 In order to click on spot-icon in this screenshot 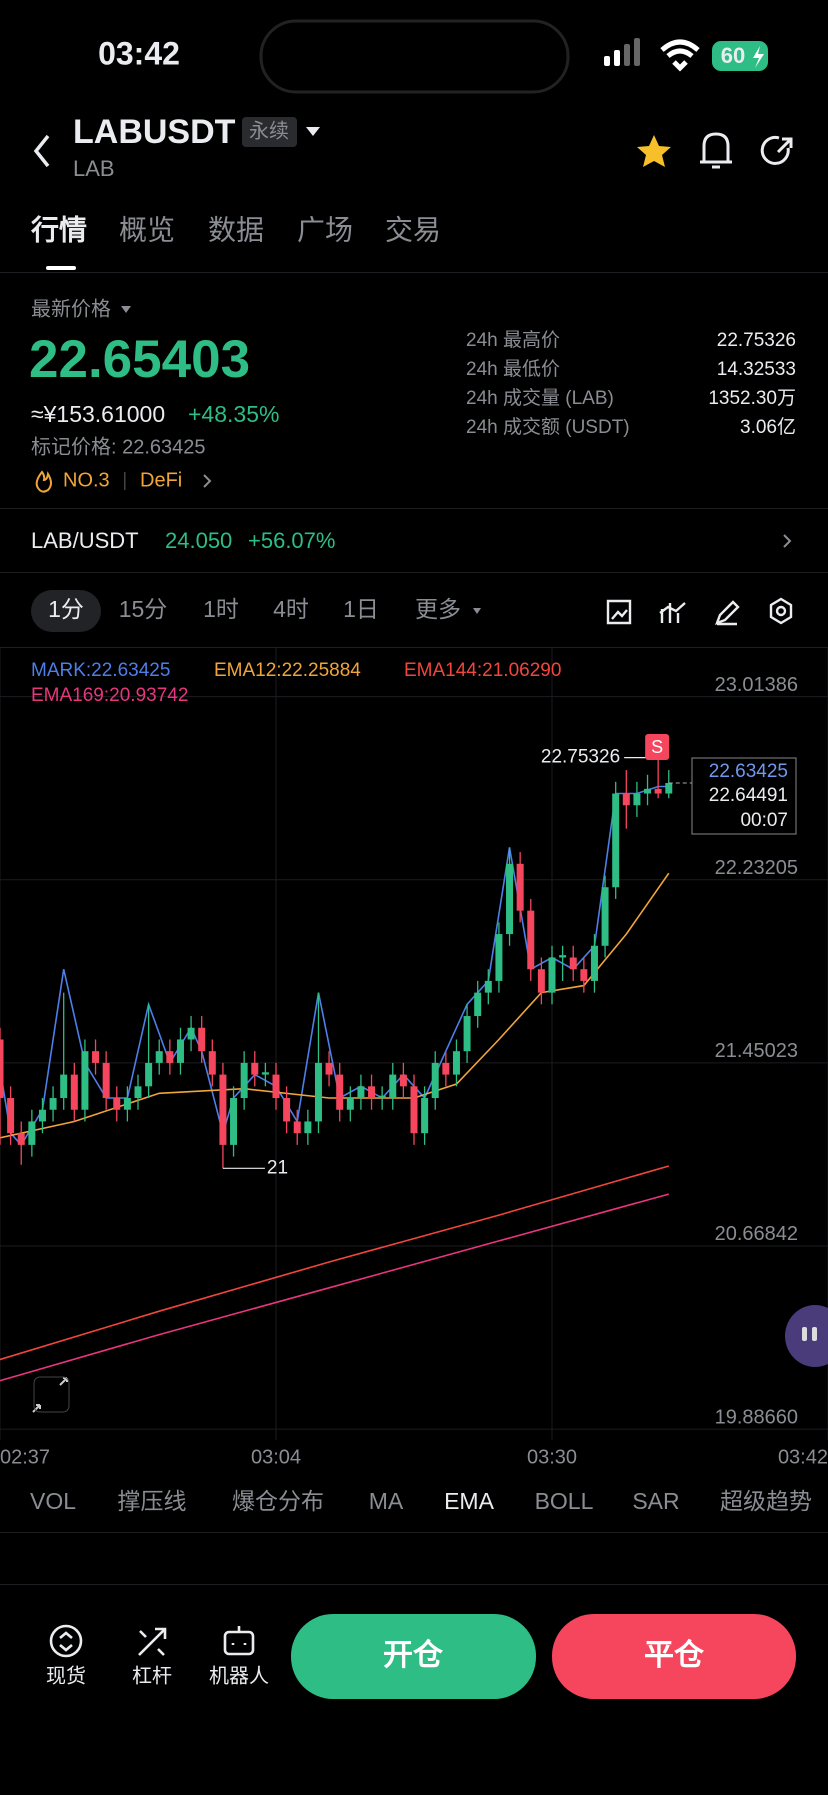, I will do `click(66, 1641)`.